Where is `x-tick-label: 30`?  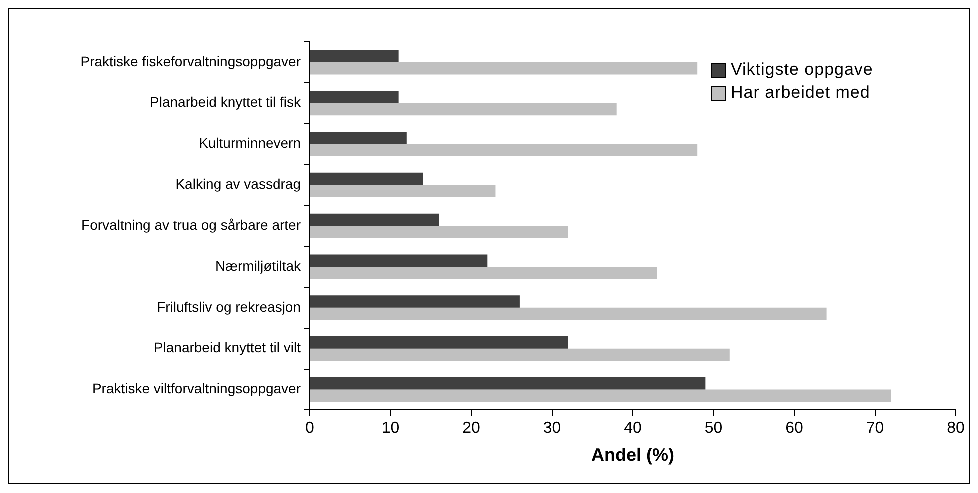
x-tick-label: 30 is located at coordinates (552, 429).